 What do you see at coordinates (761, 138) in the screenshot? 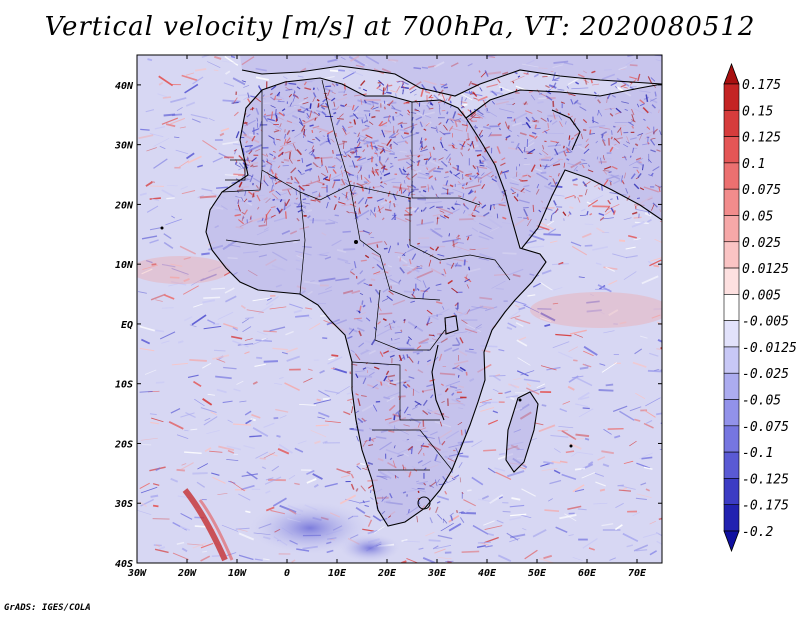
I see `colorbar-label: 0.125` at bounding box center [761, 138].